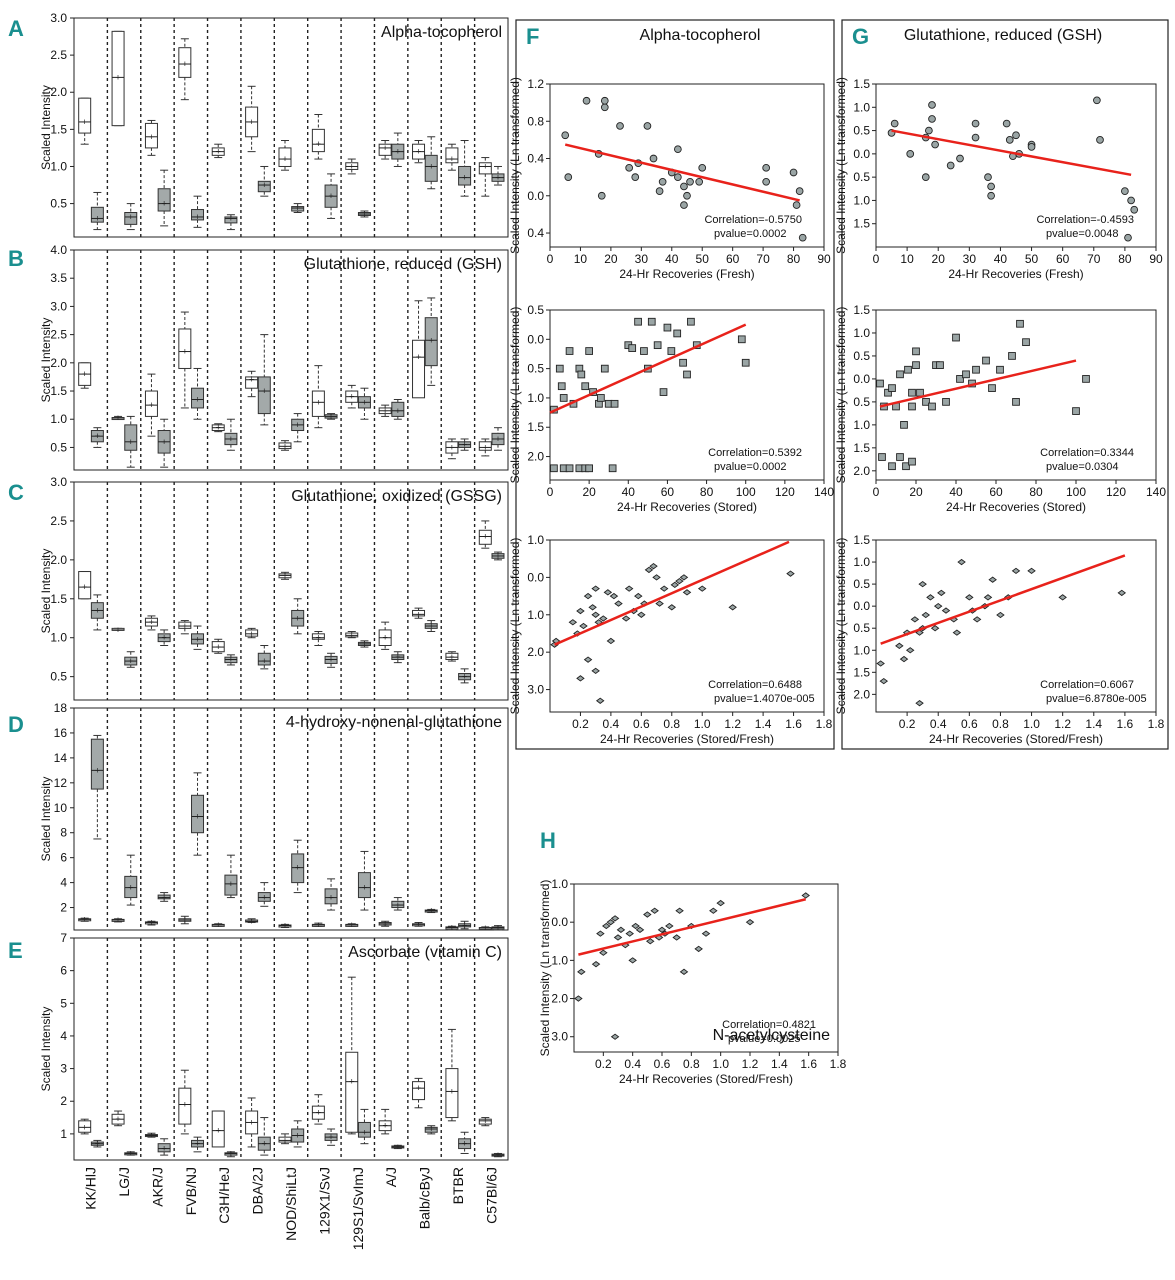 The image size is (1175, 1280). Describe the element at coordinates (63, 1003) in the screenshot. I see `y-tick-label: 5` at that location.